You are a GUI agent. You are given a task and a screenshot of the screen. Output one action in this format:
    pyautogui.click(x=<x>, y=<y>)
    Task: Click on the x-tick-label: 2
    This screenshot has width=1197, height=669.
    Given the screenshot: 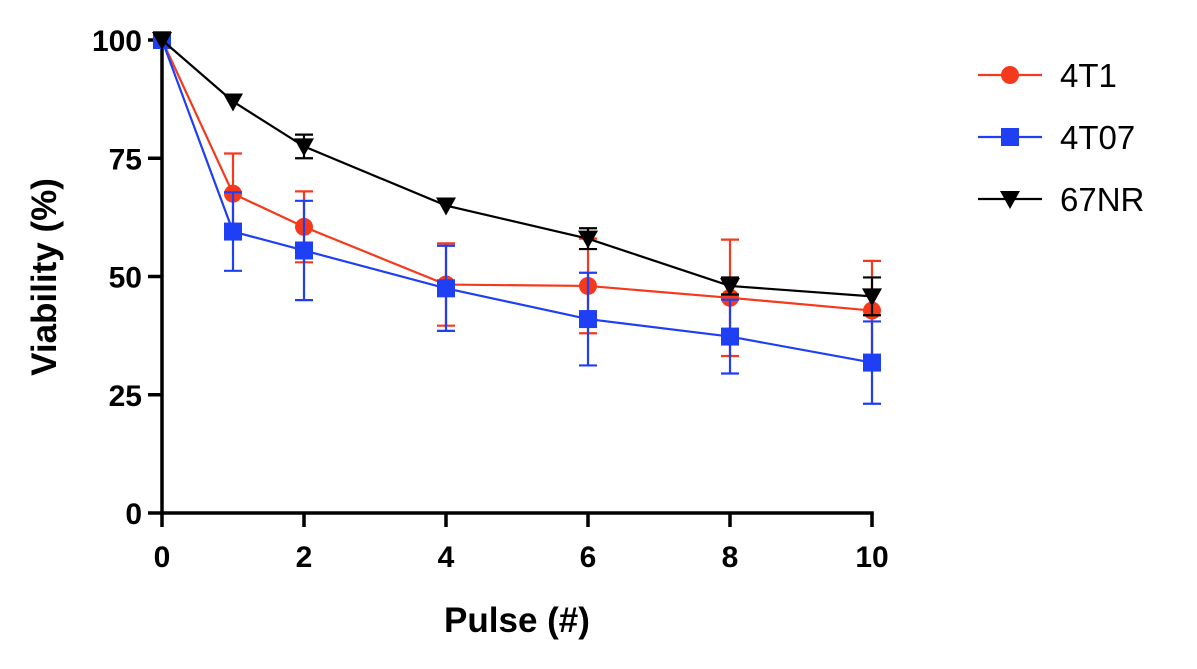 What is the action you would take?
    pyautogui.click(x=304, y=557)
    